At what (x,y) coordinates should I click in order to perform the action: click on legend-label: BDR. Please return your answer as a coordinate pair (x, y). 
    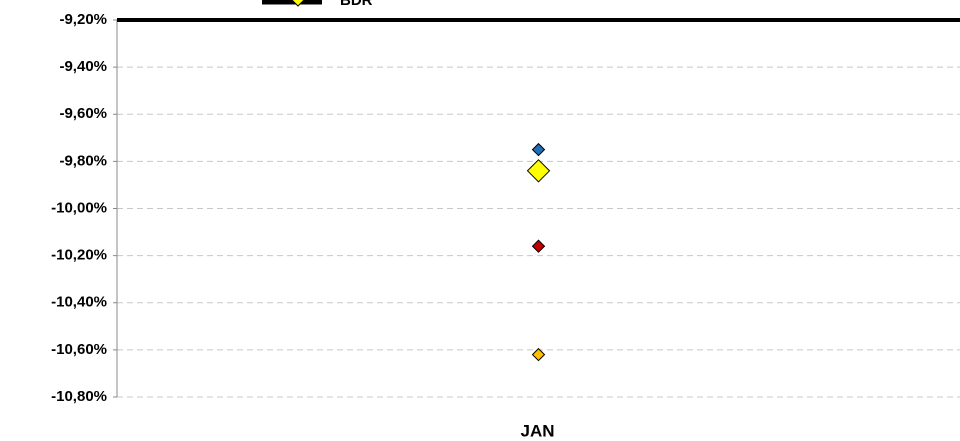
    Looking at the image, I should click on (356, 4).